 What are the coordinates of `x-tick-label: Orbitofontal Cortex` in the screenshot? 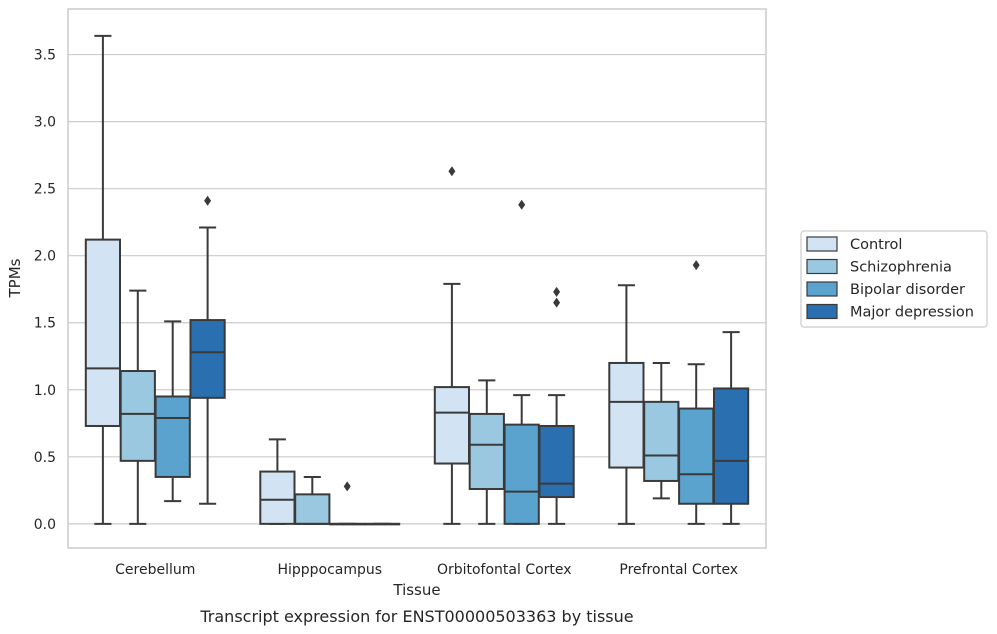 It's located at (504, 570).